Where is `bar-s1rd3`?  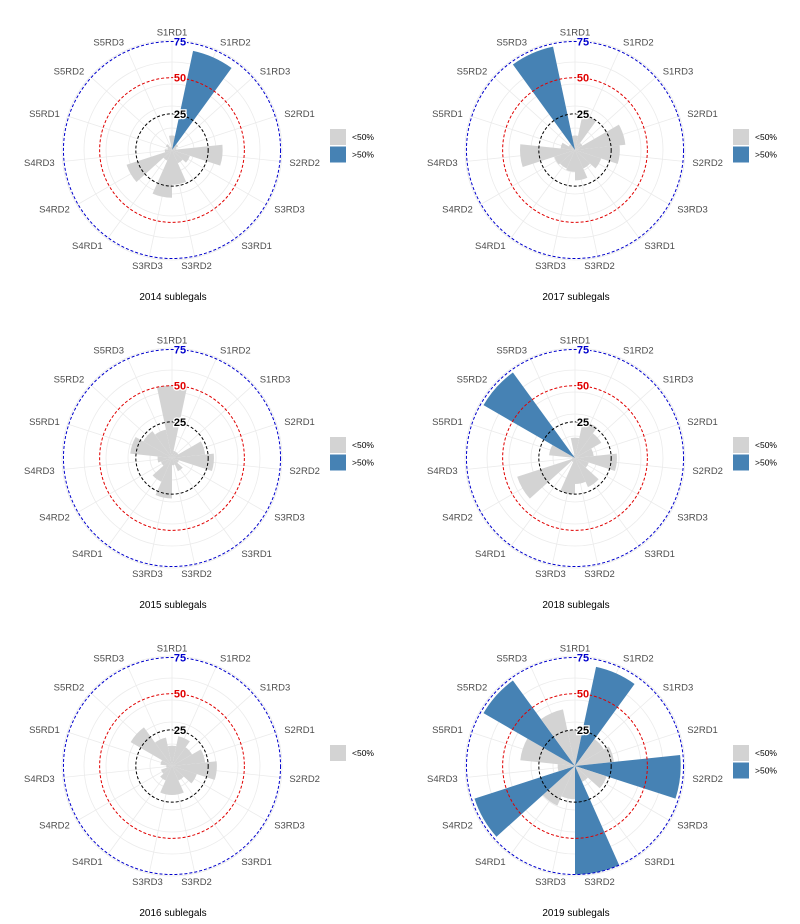
bar-s1rd3 is located at coordinates (589, 752).